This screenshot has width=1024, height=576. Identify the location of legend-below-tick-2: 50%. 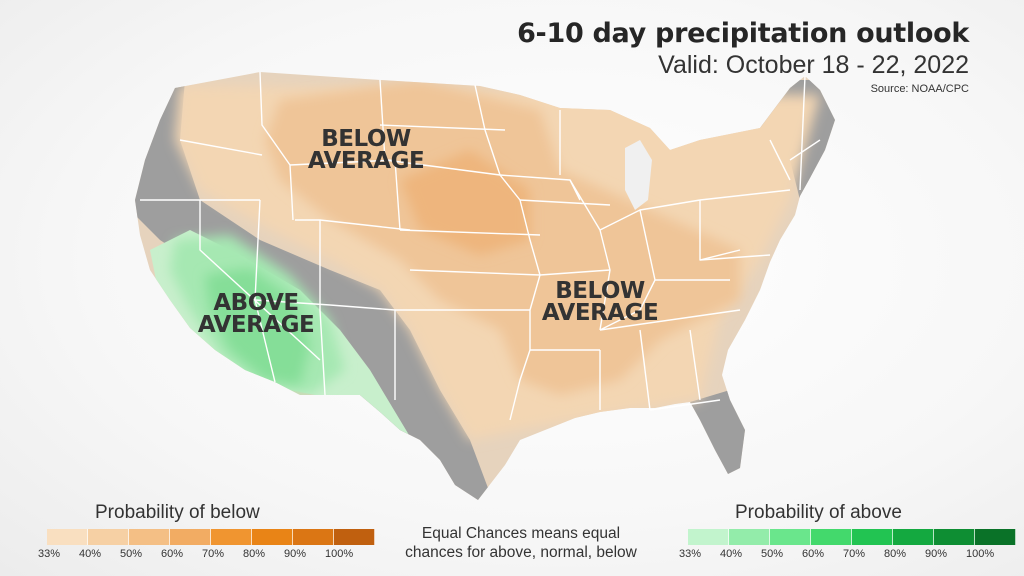
(131, 554).